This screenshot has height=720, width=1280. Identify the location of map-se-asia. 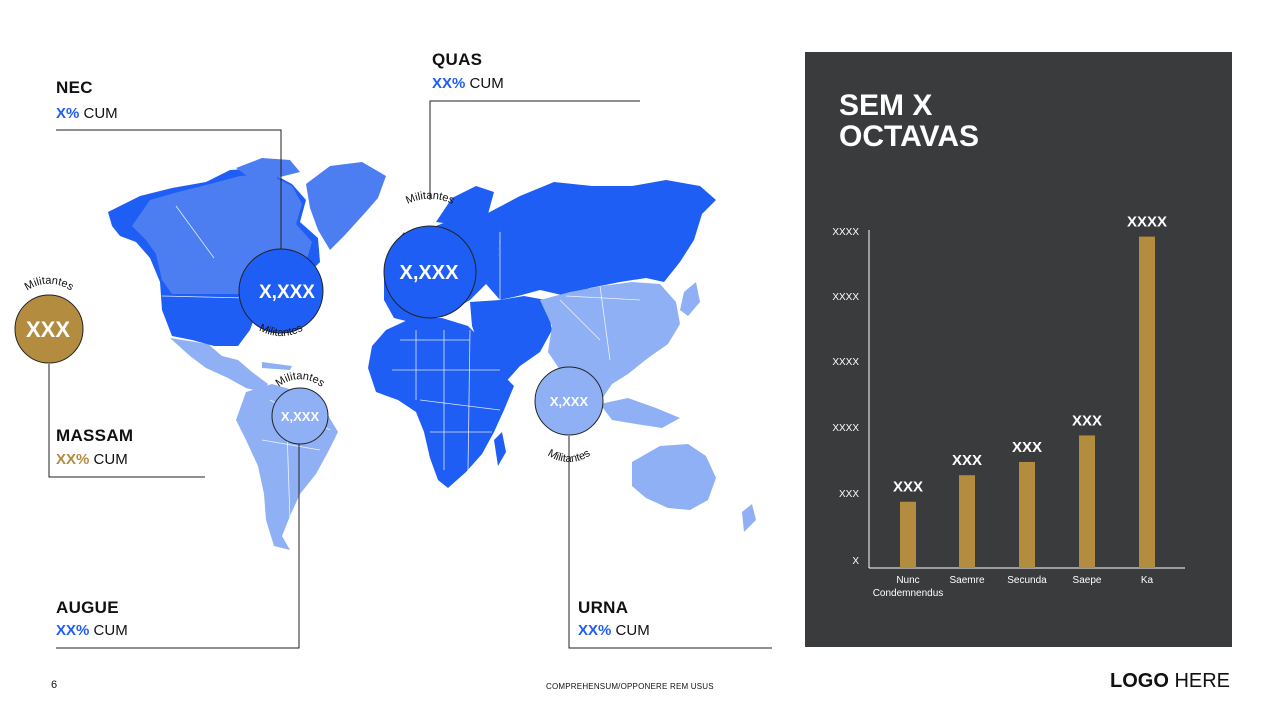
(640, 413).